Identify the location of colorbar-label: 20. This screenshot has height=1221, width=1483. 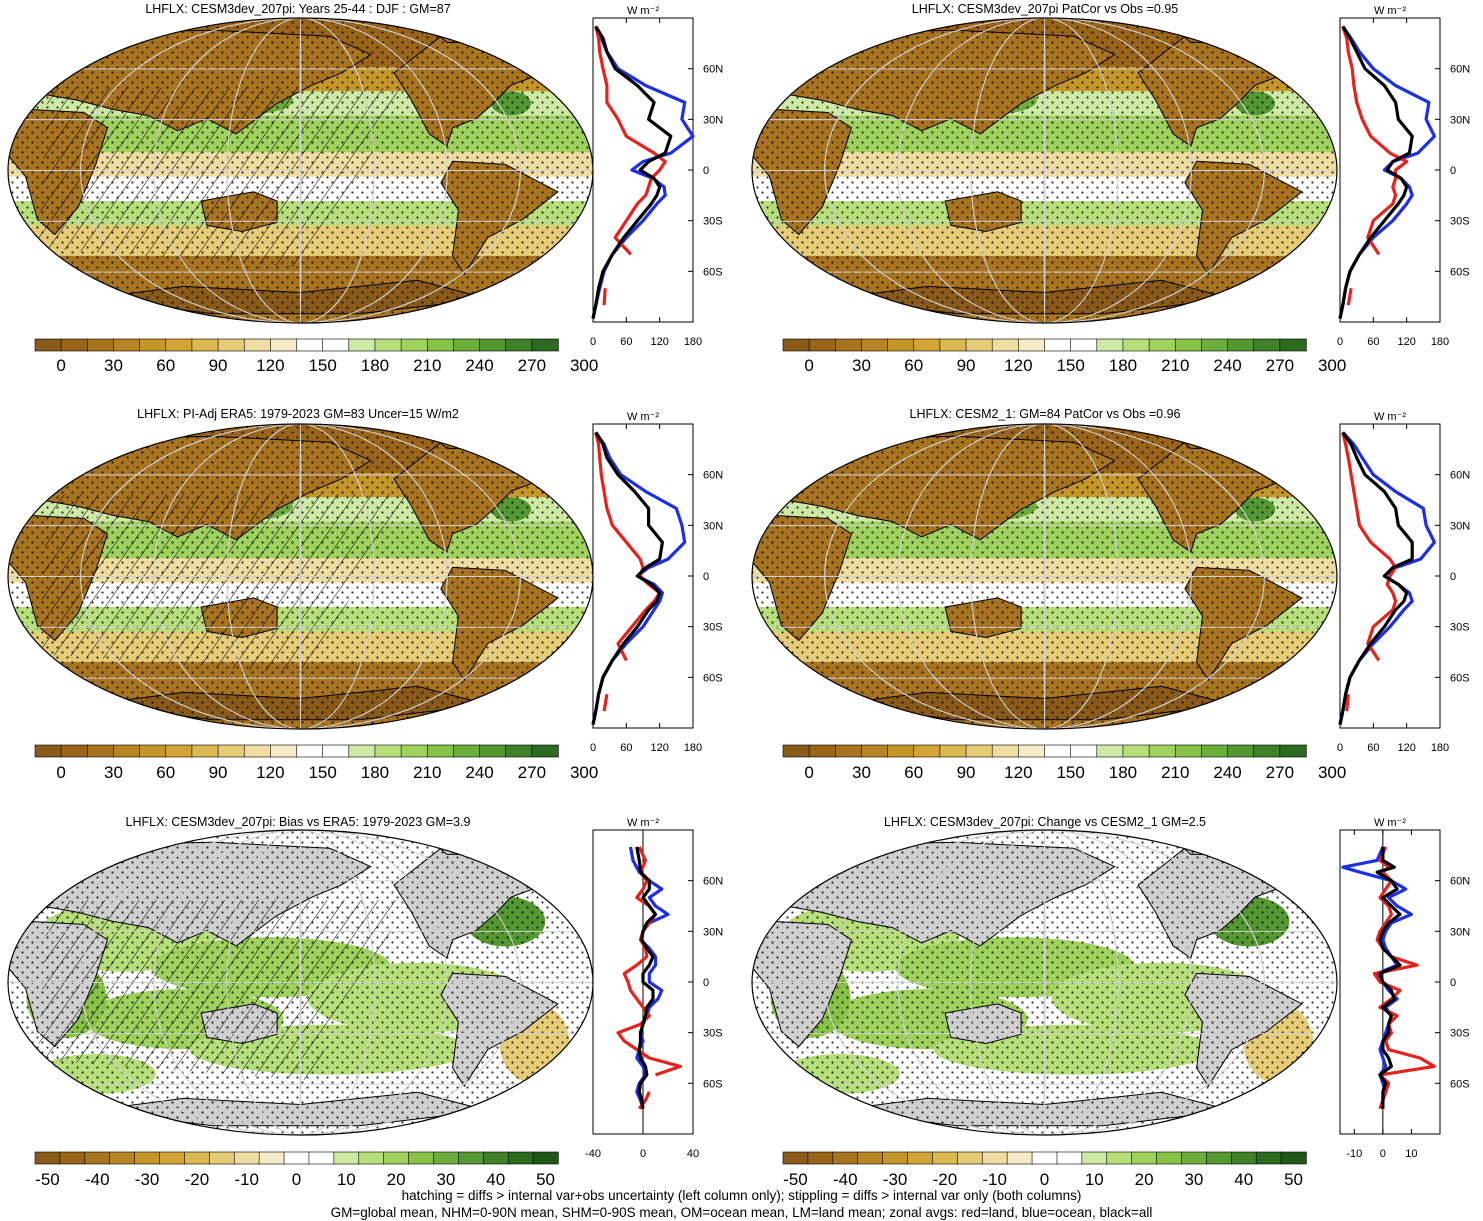
(396, 1179).